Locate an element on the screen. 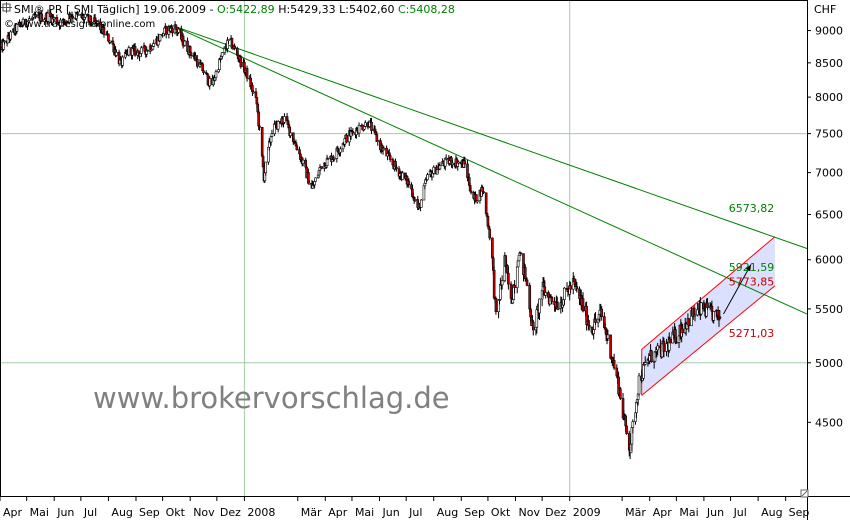 The image size is (850, 524). projection-arrowhead is located at coordinates (748, 268).